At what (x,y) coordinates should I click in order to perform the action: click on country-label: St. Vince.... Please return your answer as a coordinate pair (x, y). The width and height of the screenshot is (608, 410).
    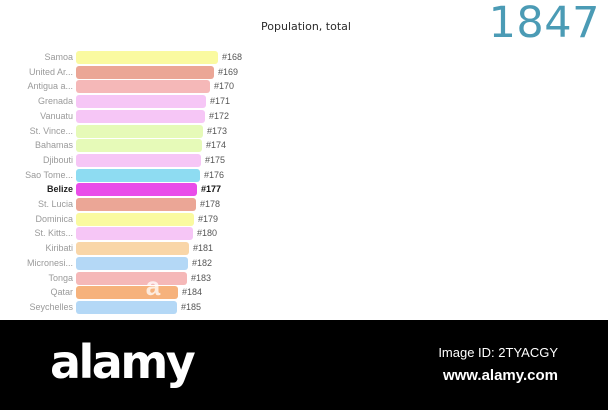
    Looking at the image, I should click on (51, 130).